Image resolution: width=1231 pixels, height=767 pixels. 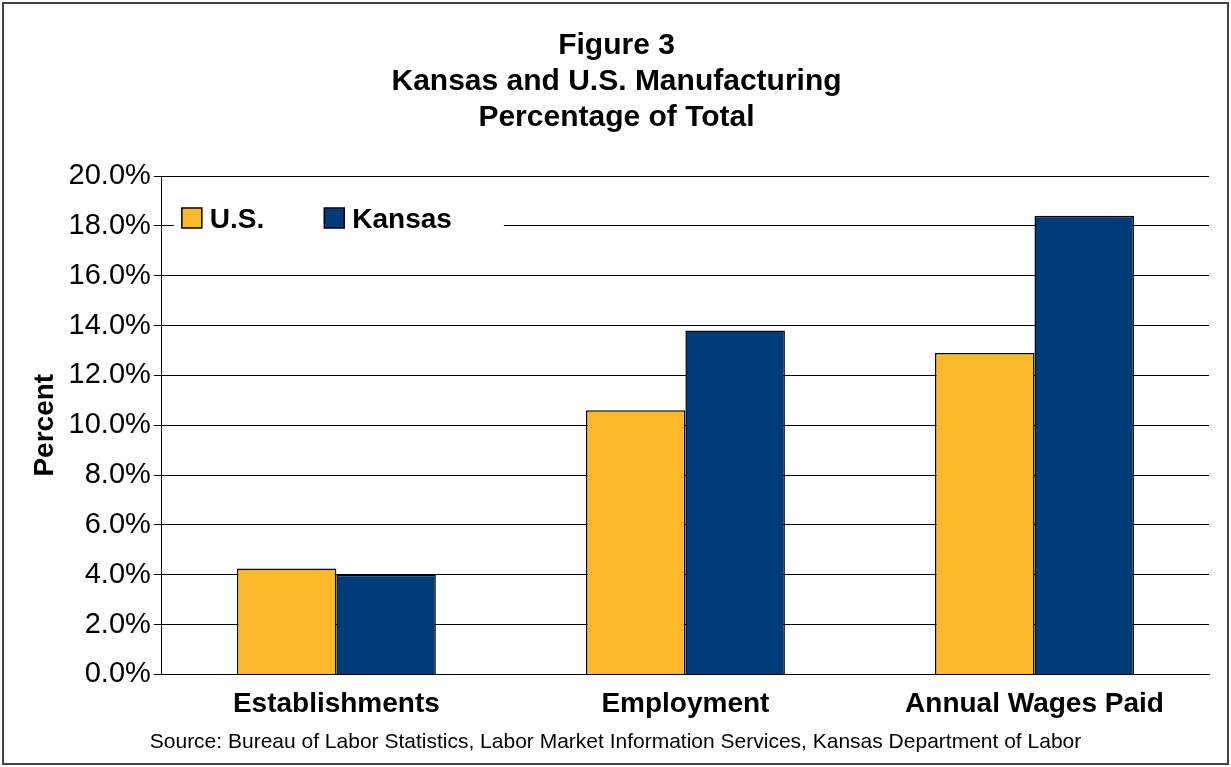 What do you see at coordinates (117, 572) in the screenshot?
I see `y-tick-label: 4.0%` at bounding box center [117, 572].